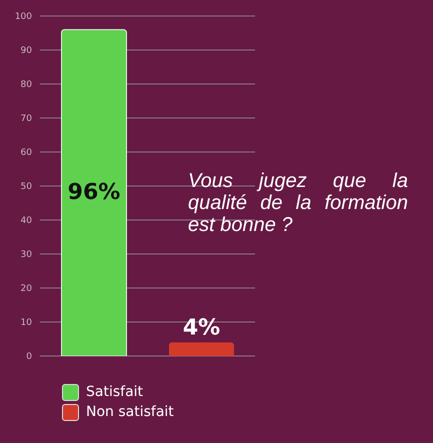 The width and height of the screenshot is (433, 443). Describe the element at coordinates (26, 85) in the screenshot. I see `y-tick-label: 80` at that location.